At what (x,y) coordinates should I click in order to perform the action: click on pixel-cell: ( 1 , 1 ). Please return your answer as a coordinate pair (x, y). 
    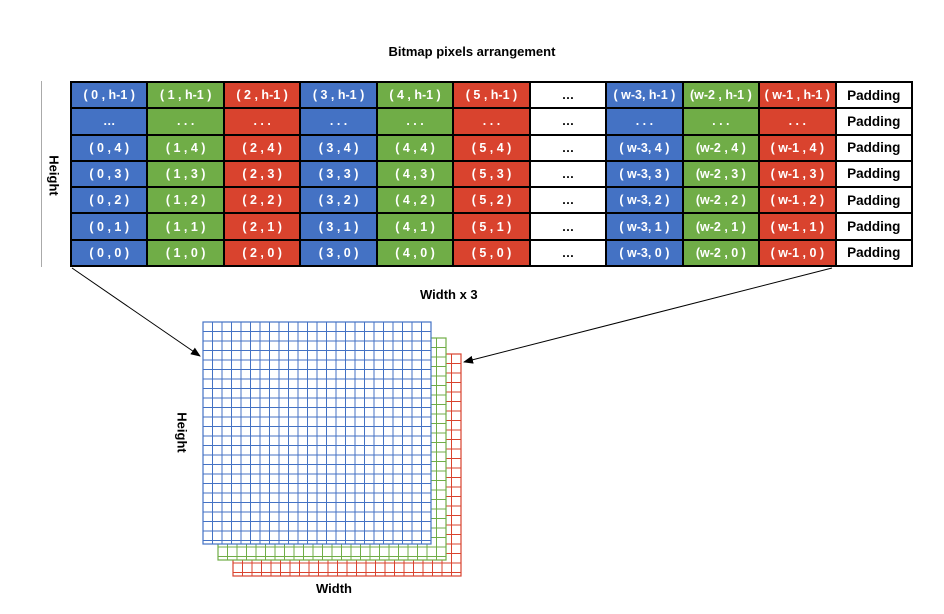
    Looking at the image, I should click on (185, 226).